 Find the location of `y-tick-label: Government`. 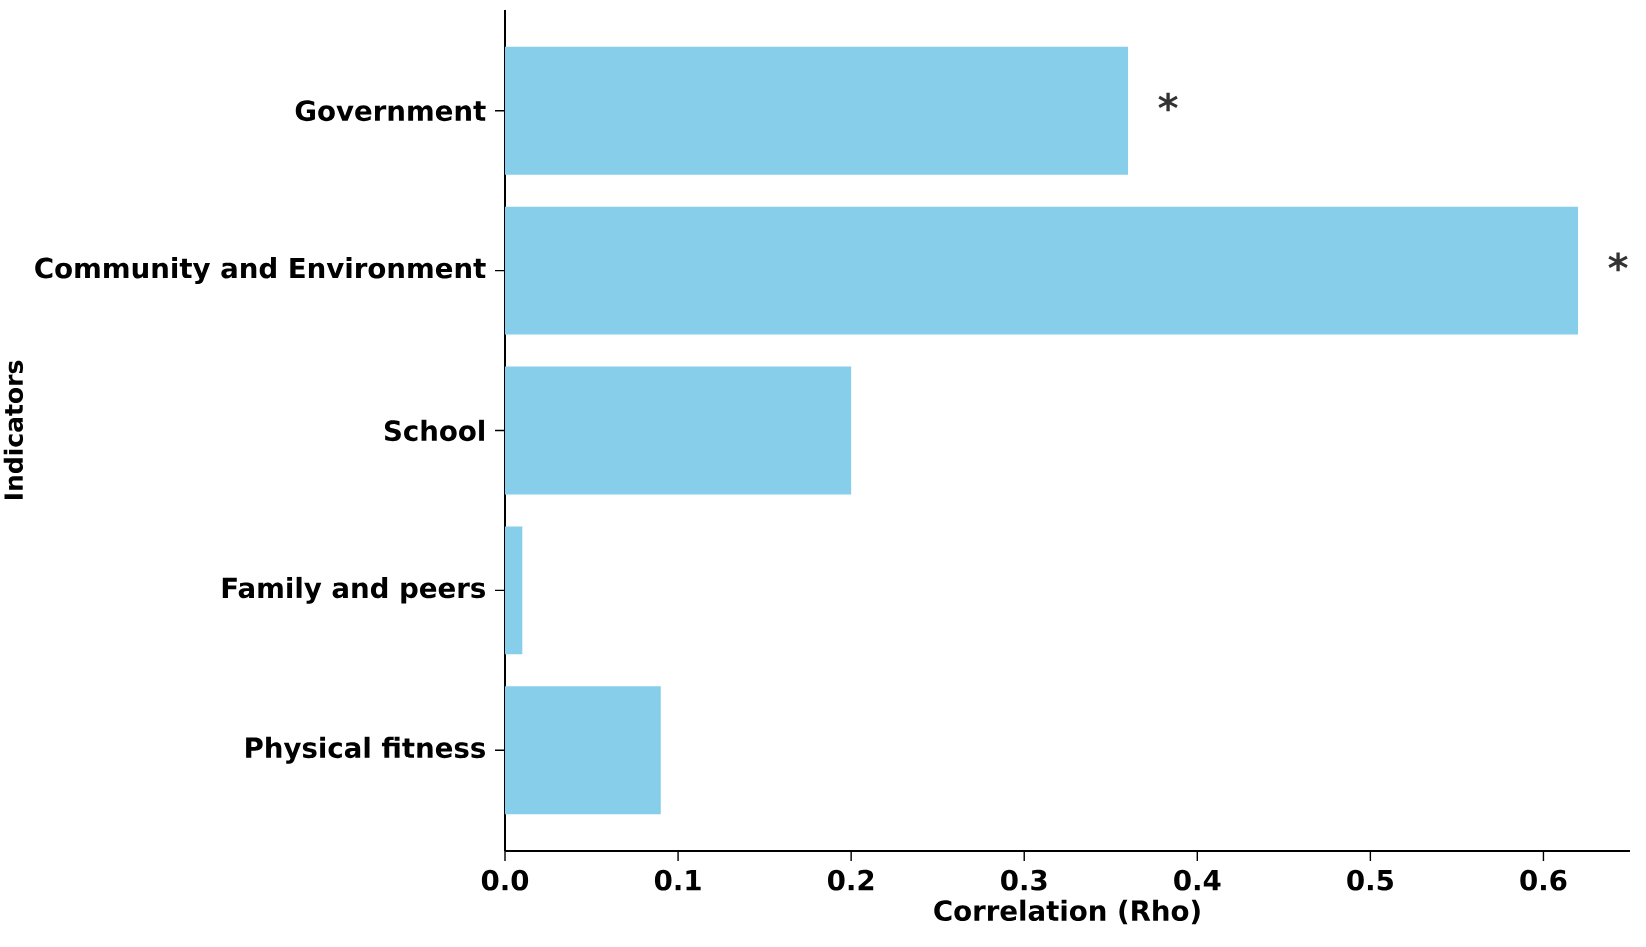

y-tick-label: Government is located at coordinates (390, 111).